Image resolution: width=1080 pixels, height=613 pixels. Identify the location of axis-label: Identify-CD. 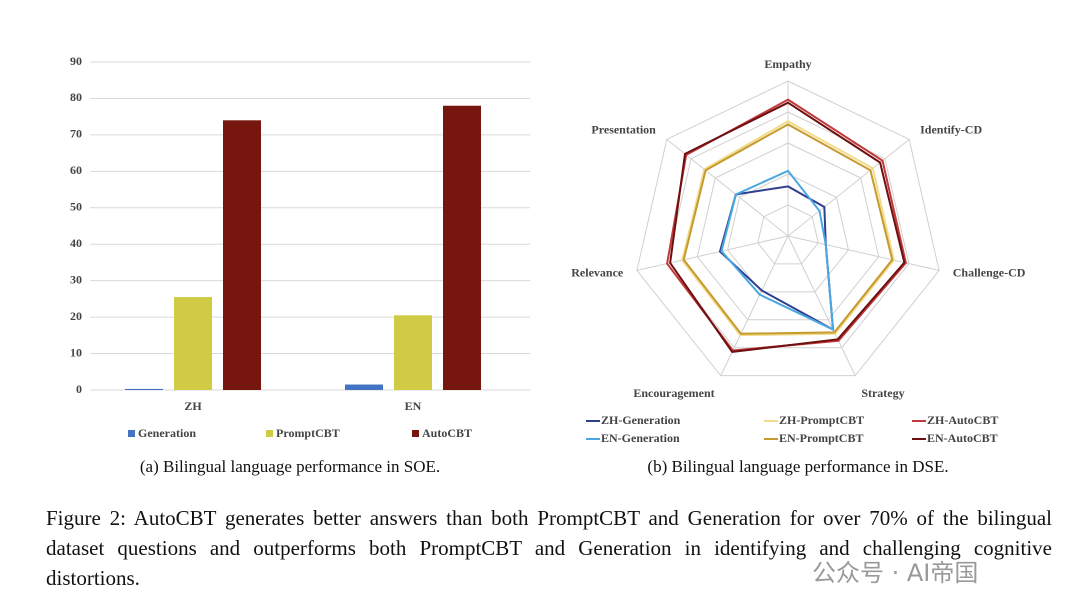
(951, 129).